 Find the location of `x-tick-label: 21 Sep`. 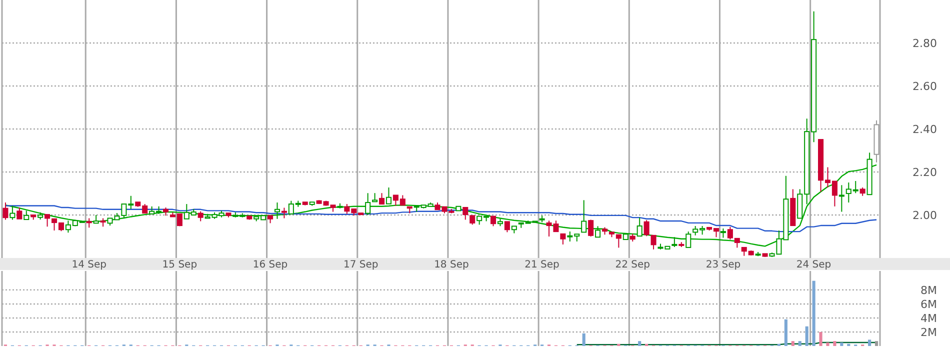

x-tick-label: 21 Sep is located at coordinates (542, 265).